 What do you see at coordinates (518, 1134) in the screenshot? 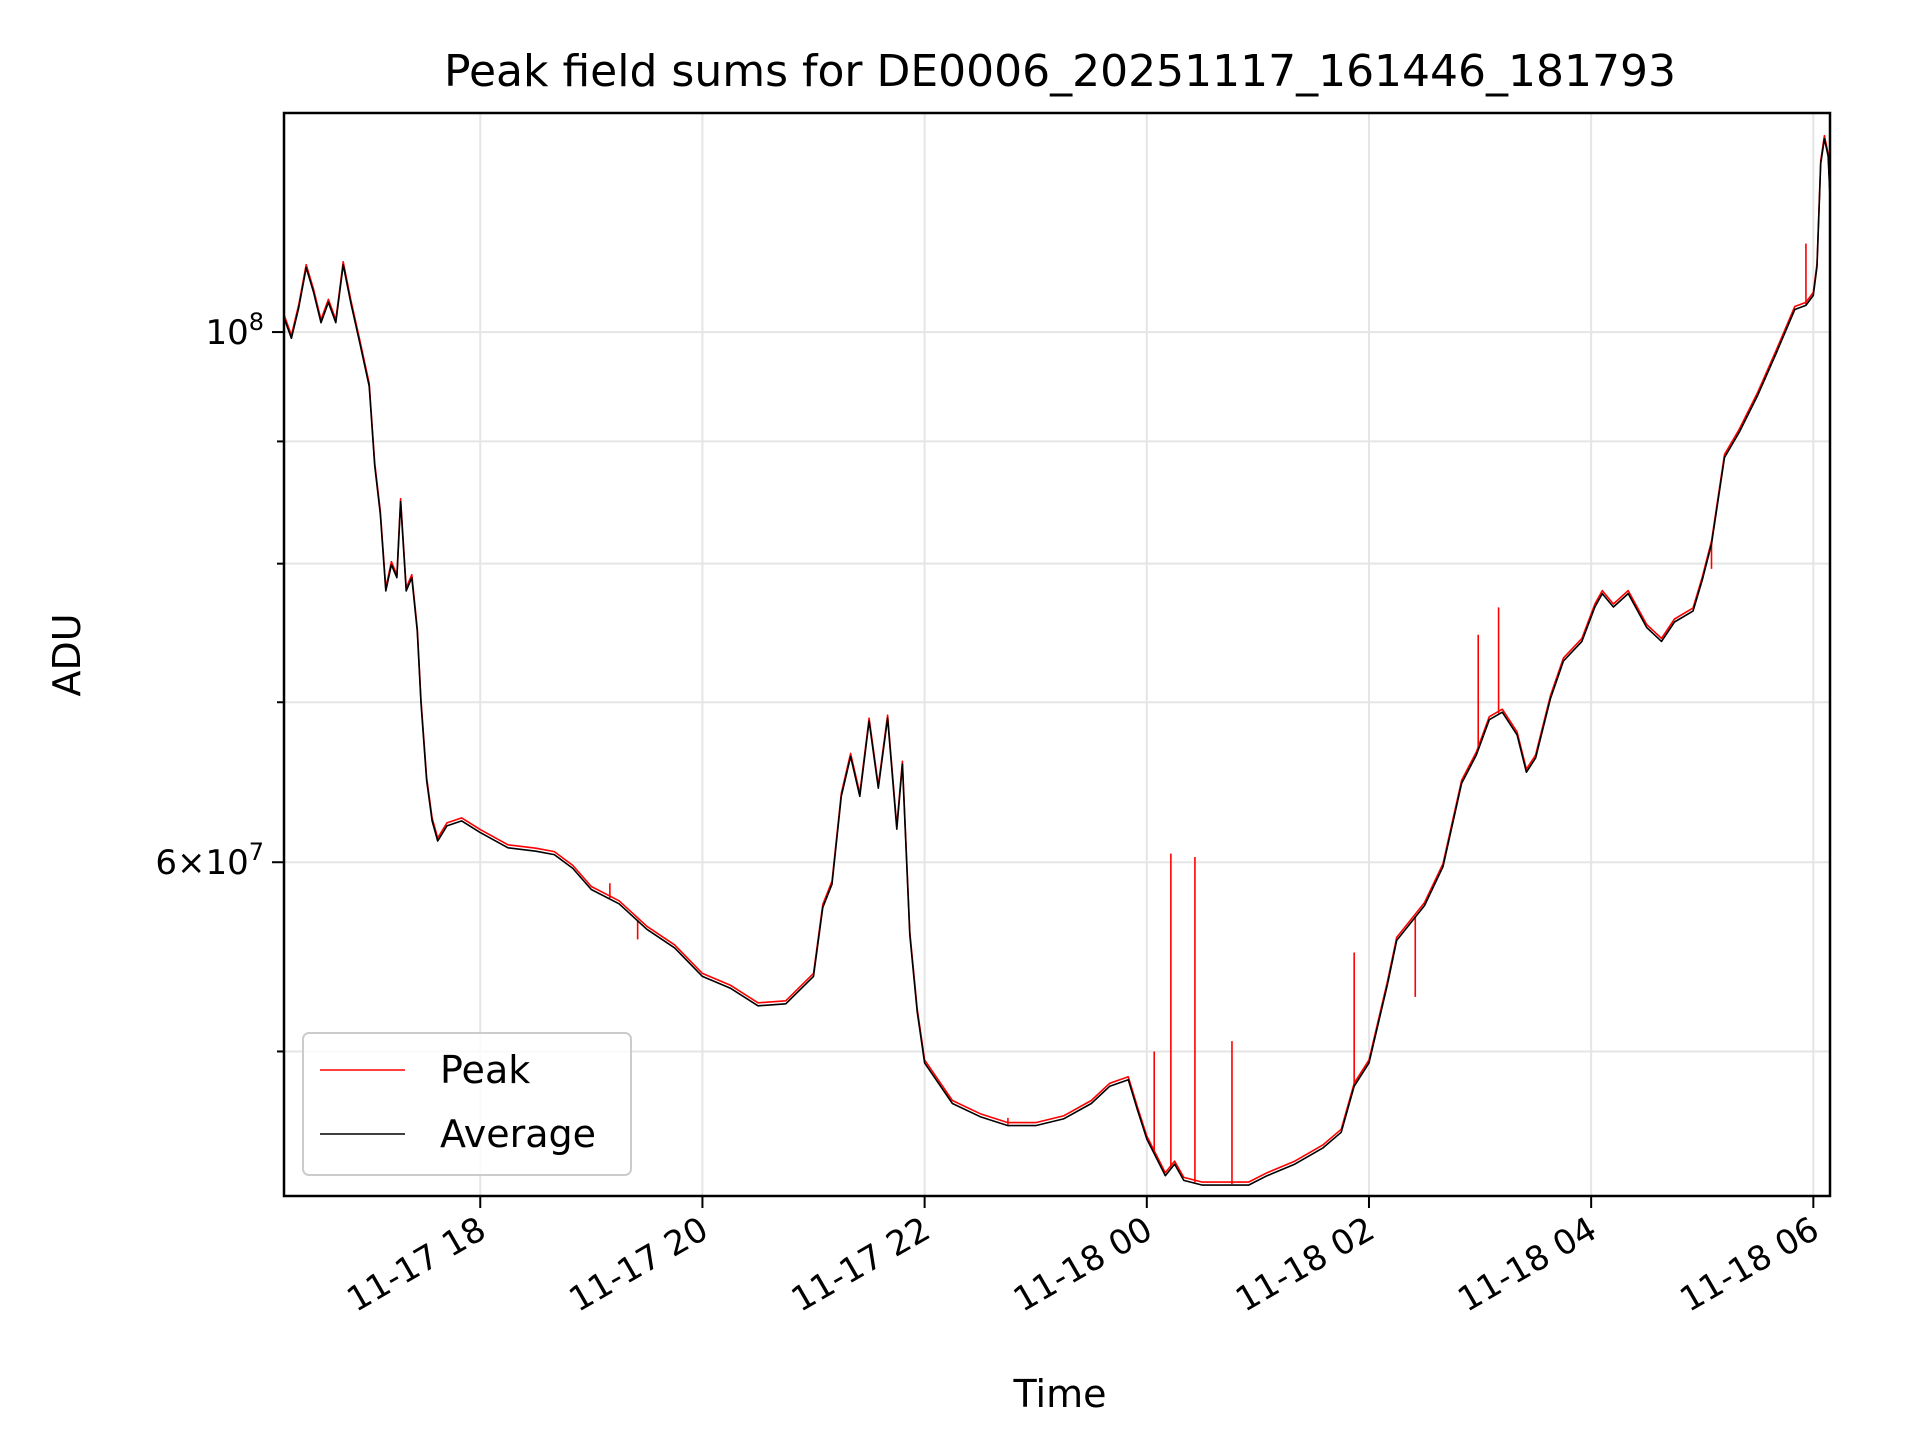
I see `legend-label-average: Average` at bounding box center [518, 1134].